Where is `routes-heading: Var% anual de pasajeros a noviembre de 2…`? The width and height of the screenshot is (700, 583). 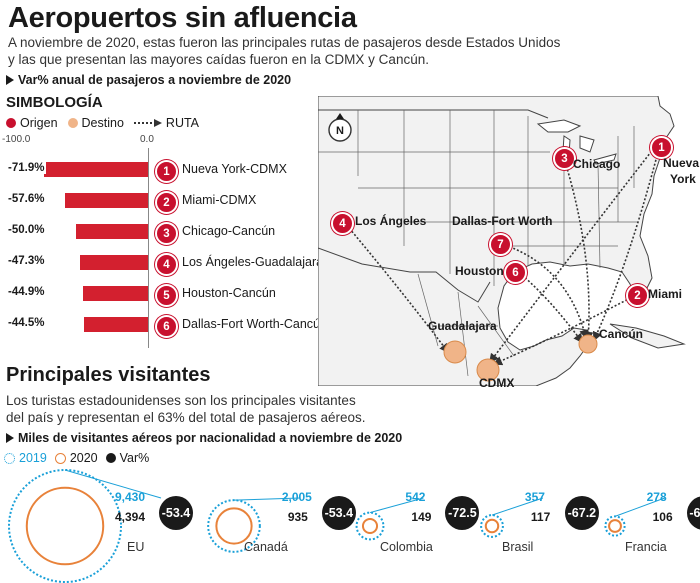
routes-heading: Var% anual de pasajeros a noviembre de 2… is located at coordinates (148, 80).